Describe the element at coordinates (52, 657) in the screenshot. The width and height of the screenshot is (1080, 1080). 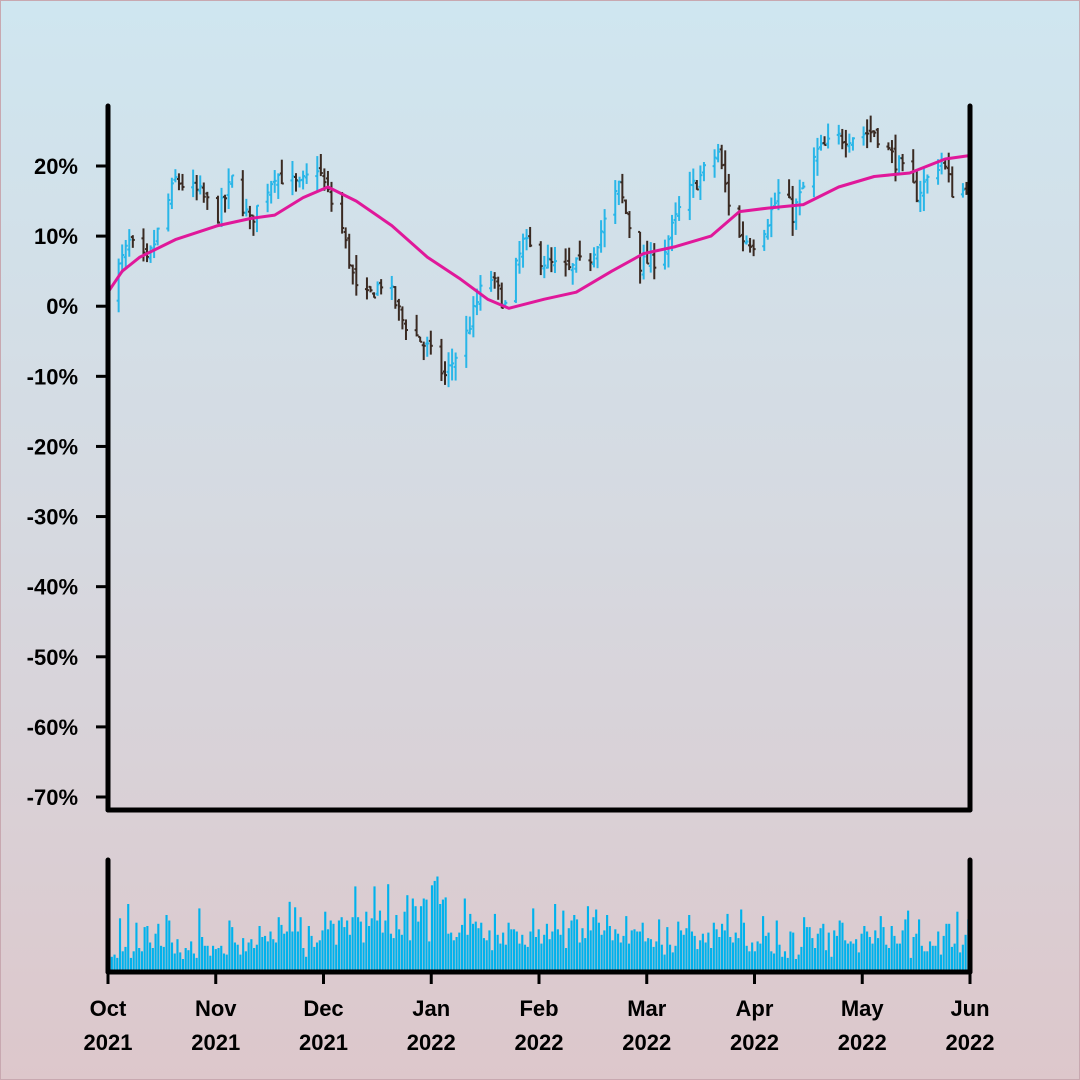
I see `y-tick-label: -50%` at that location.